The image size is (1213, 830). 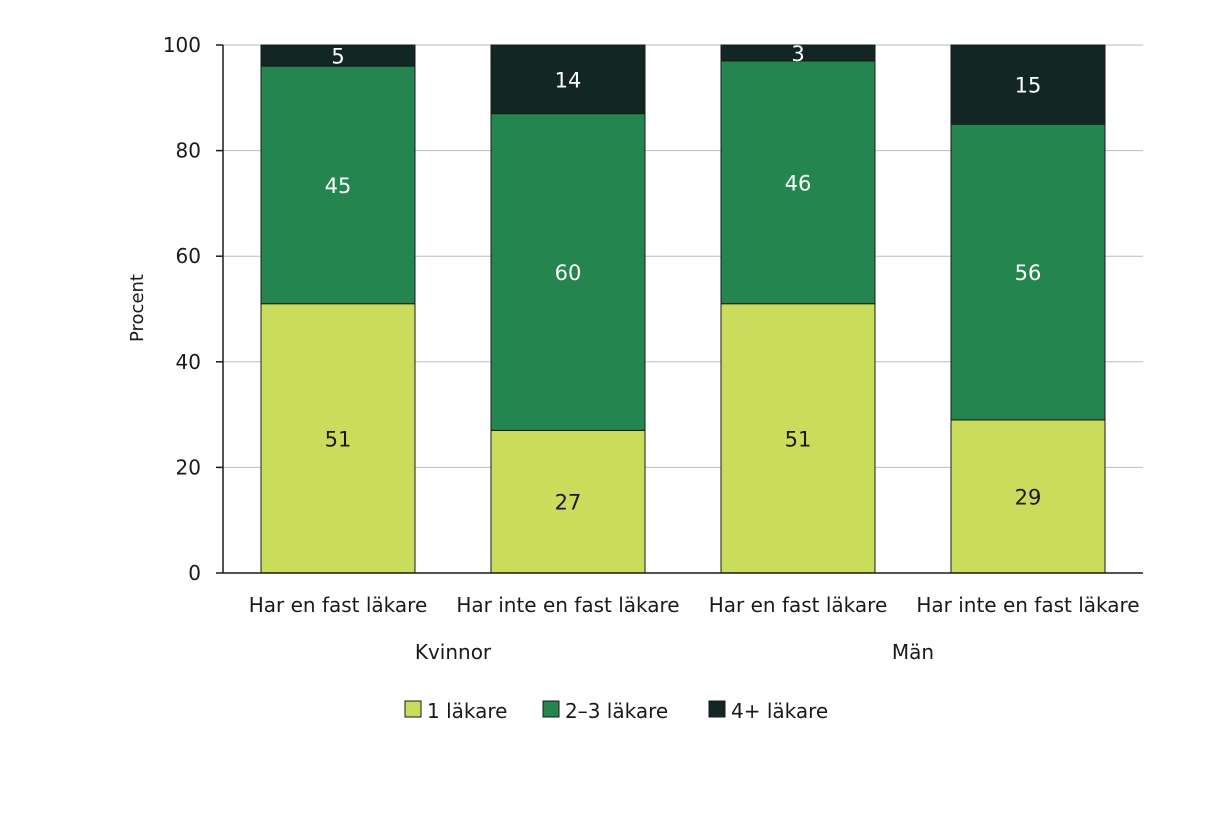 I want to click on legend-label-3: 4+ läkare, so click(x=779, y=711).